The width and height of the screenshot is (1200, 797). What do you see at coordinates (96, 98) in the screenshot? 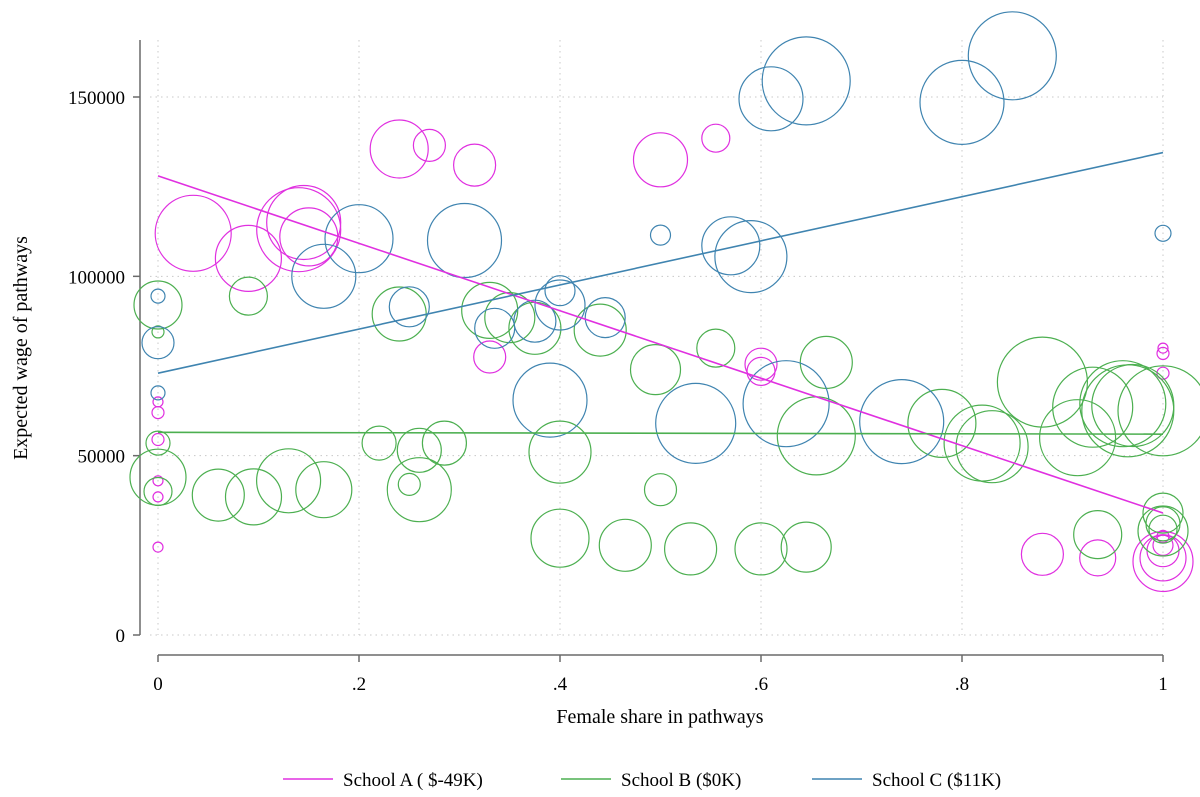
I see `y-tick-label: 150000` at bounding box center [96, 98].